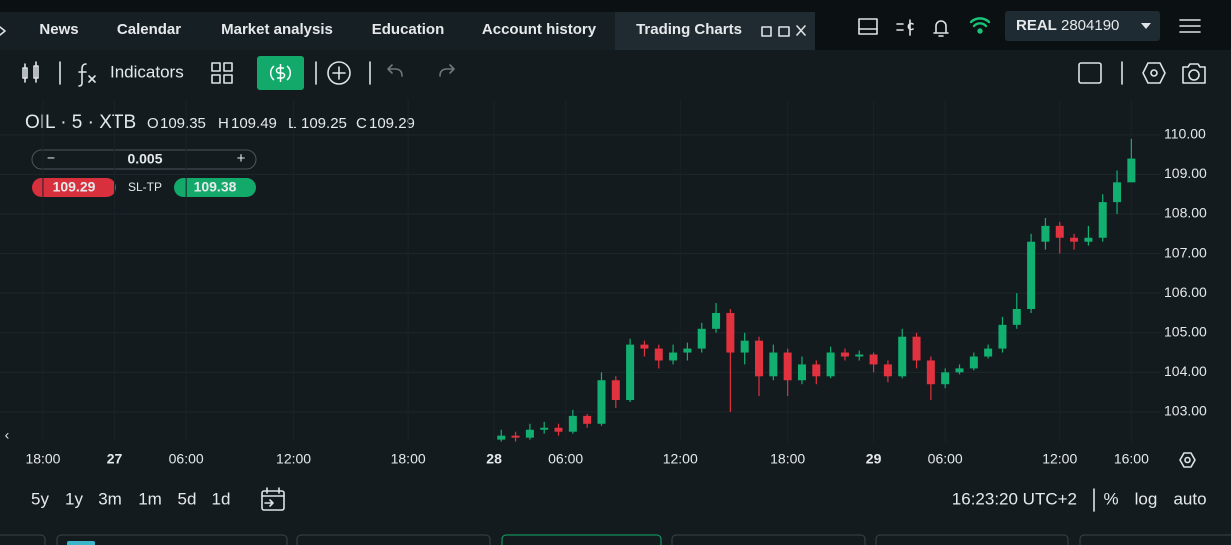  I want to click on volume-box, so click(144, 159).